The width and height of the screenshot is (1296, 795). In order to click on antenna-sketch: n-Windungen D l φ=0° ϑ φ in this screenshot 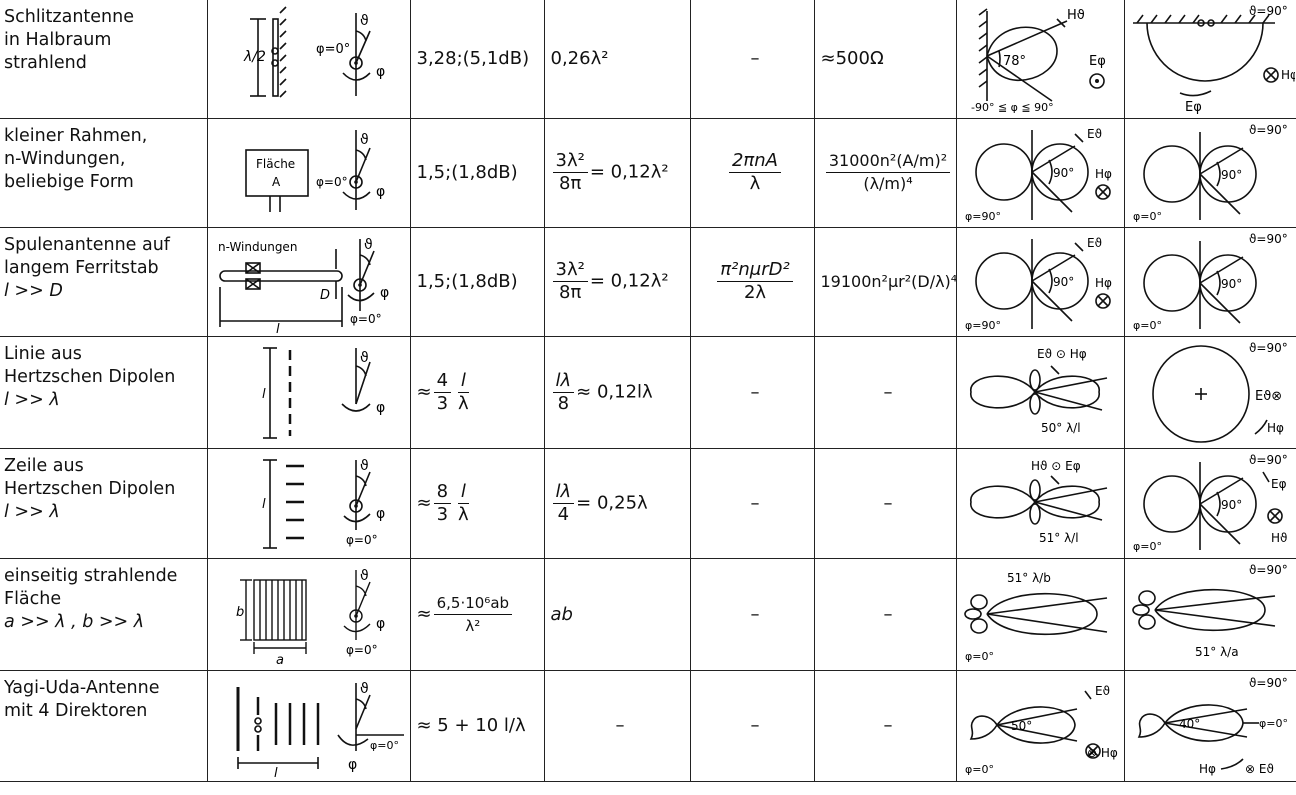, I will do `click(308, 281)`.